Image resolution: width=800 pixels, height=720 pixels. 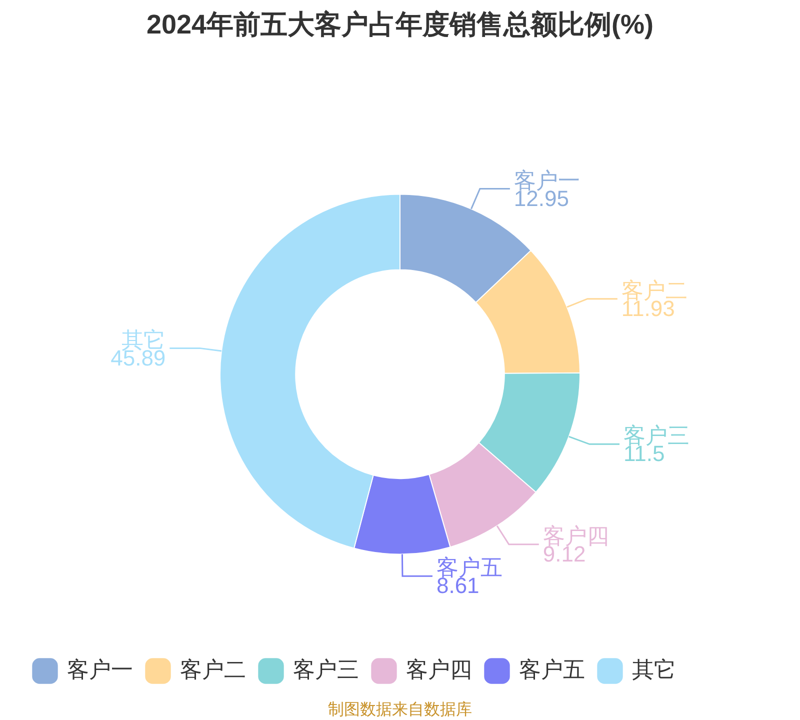 What do you see at coordinates (213, 669) in the screenshot?
I see `legend-label: 客户二` at bounding box center [213, 669].